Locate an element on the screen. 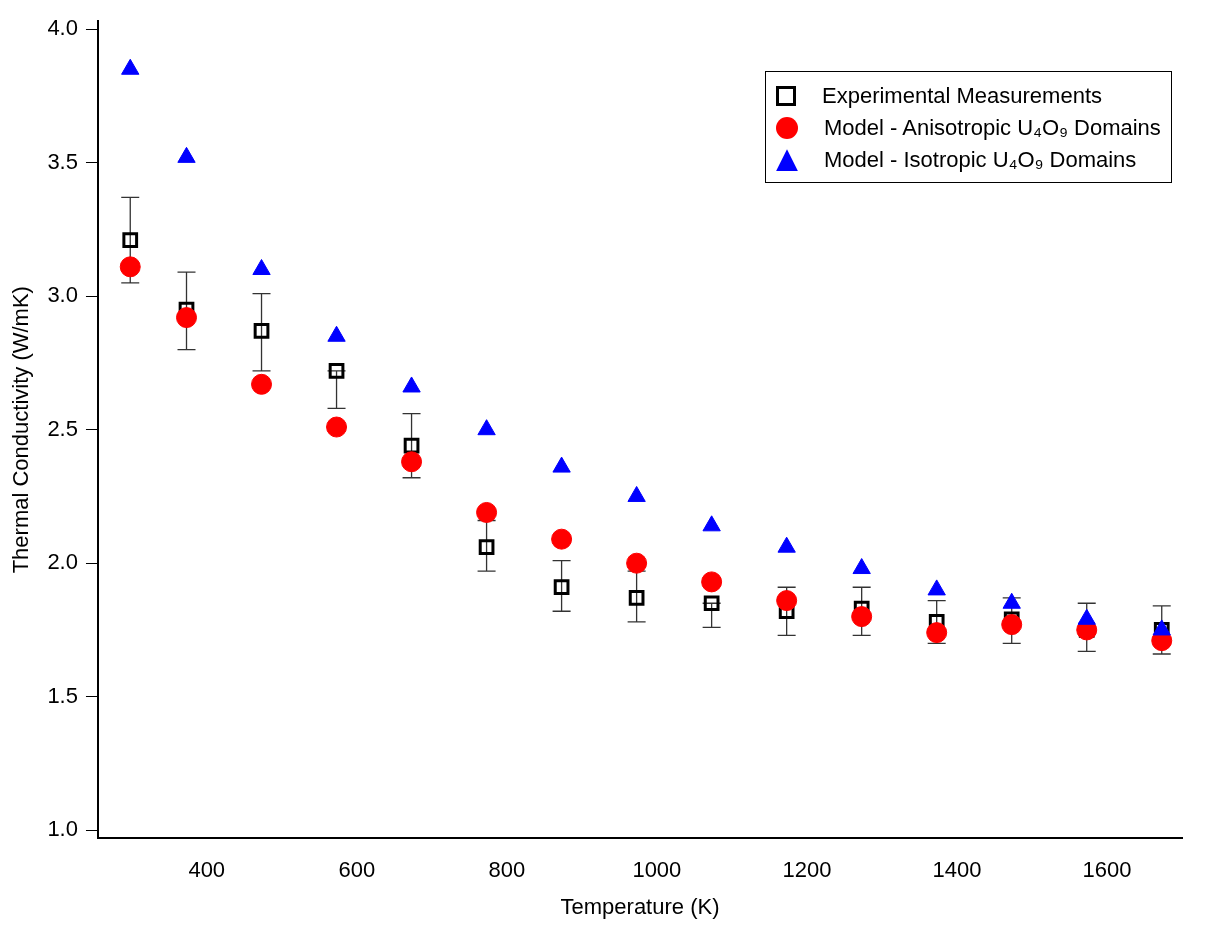  x-axis-title: Temperature (K) is located at coordinates (640, 906).